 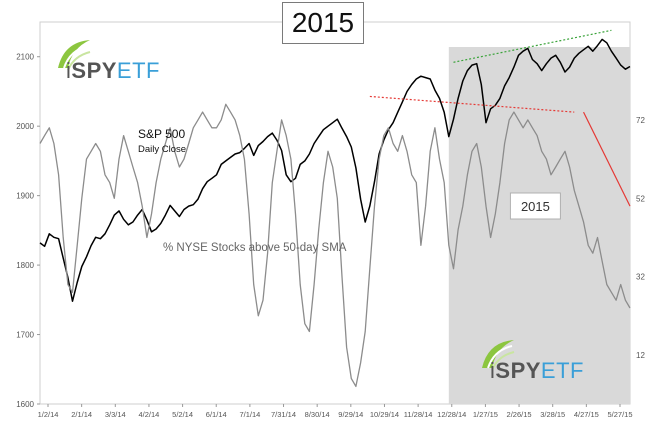 I want to click on x-tick-label: 9/29/14, so click(x=350, y=414).